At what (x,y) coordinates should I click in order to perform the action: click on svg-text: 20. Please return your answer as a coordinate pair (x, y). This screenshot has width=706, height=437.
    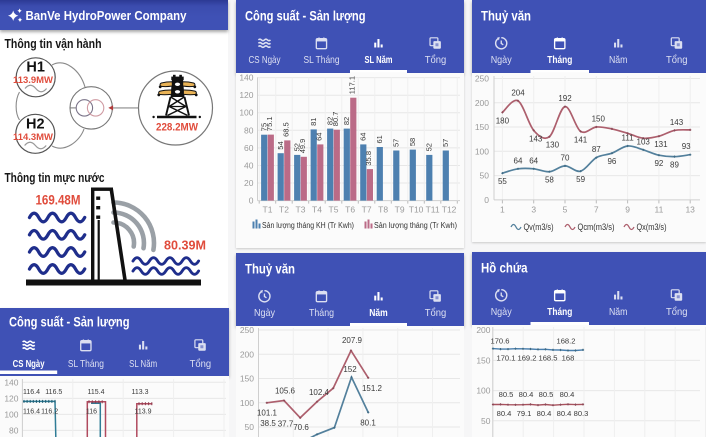
    Looking at the image, I should click on (249, 183).